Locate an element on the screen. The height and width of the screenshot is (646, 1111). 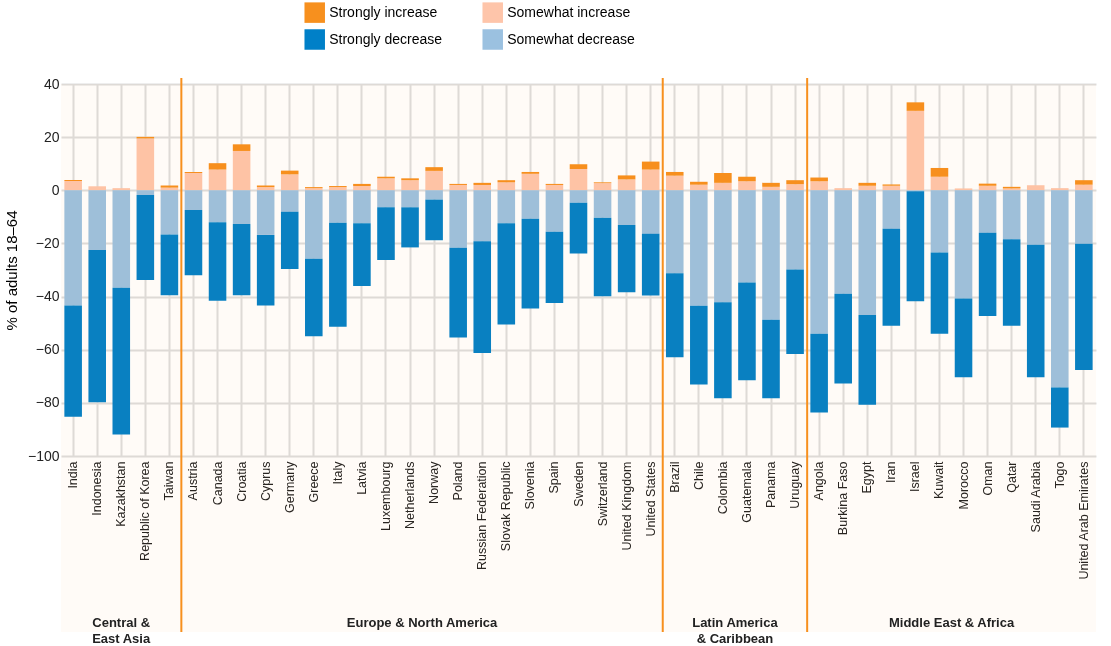
y-tick-label: 0 is located at coordinates (55, 189).